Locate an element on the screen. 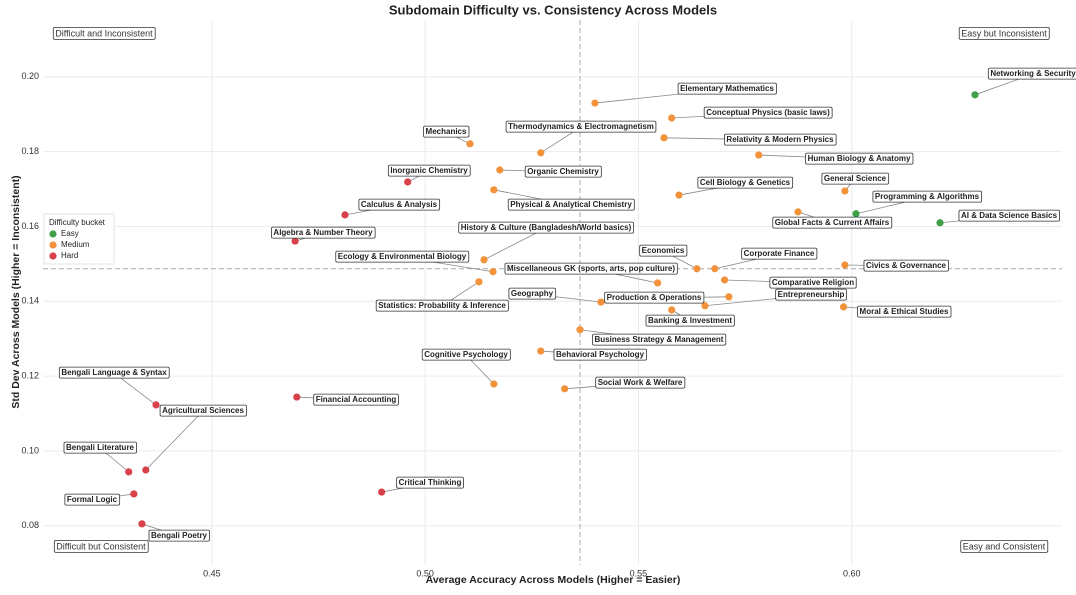 This screenshot has width=1076, height=595. y-tick-label: 0.08 is located at coordinates (30, 525).